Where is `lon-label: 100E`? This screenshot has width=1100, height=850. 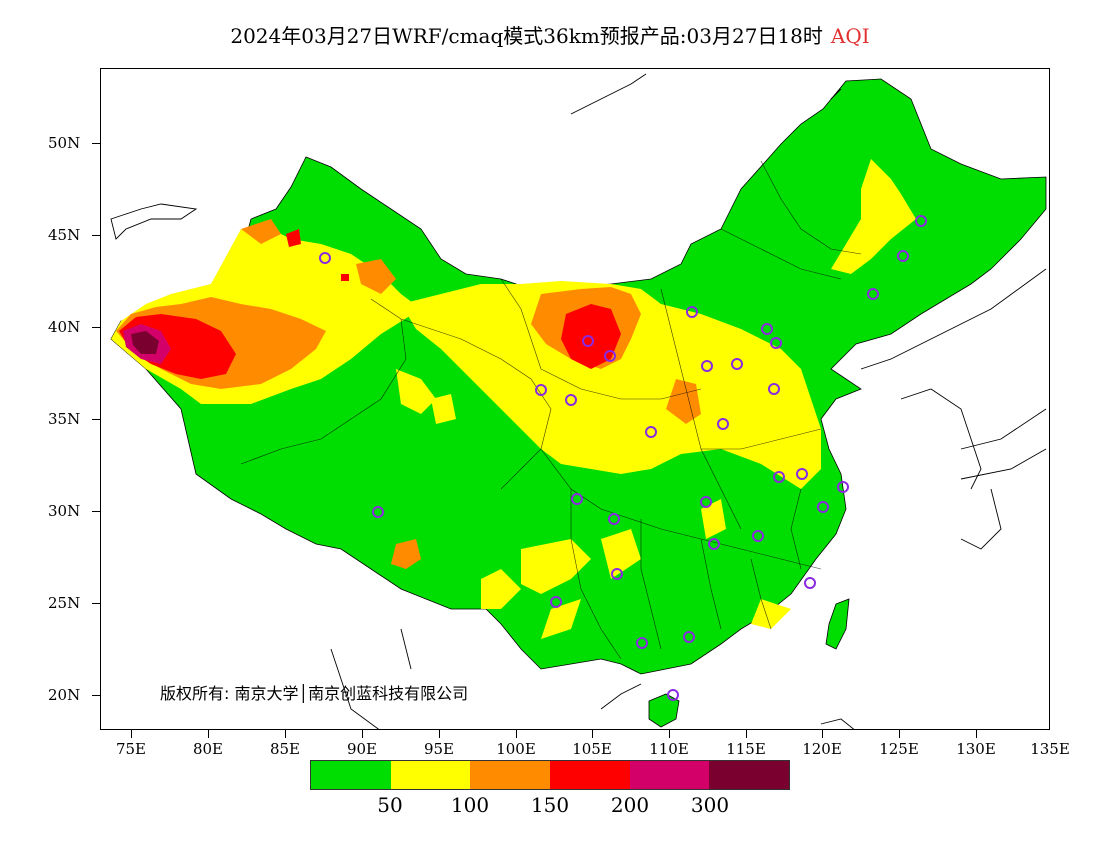
lon-label: 100E is located at coordinates (516, 749).